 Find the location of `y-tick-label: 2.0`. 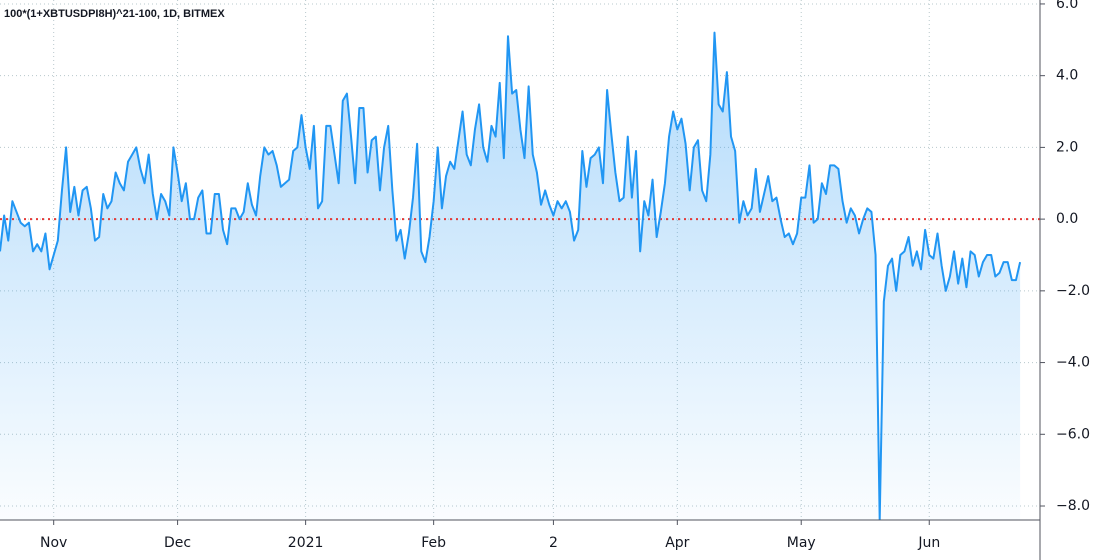

y-tick-label: 2.0 is located at coordinates (1067, 147).